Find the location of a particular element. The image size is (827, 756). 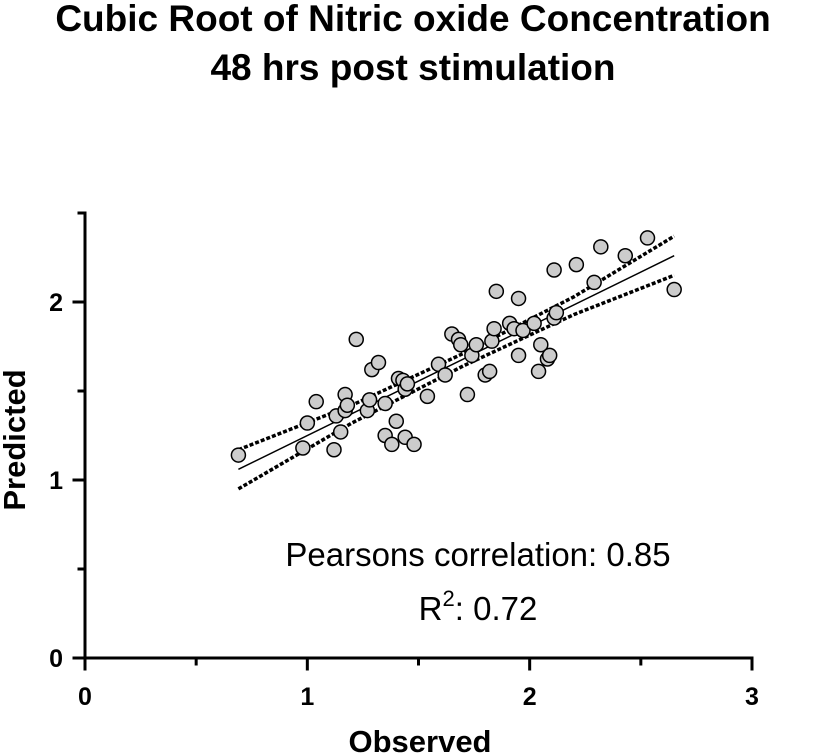

r2-rest: : 0.72 is located at coordinates (496, 608).